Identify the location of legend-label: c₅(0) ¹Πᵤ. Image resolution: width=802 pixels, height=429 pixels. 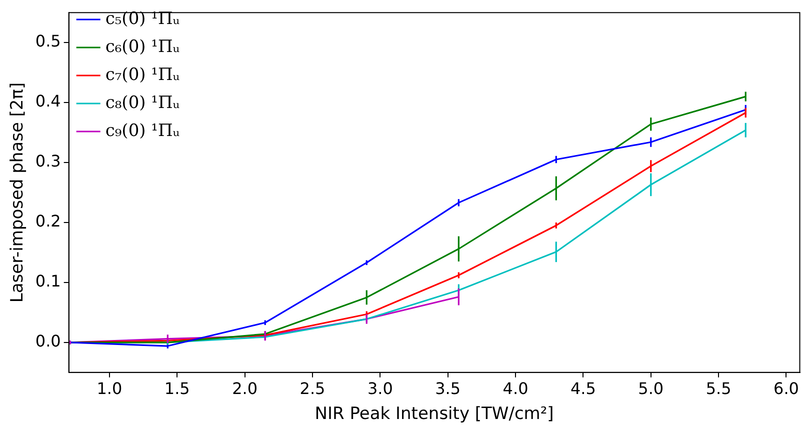
(142, 18).